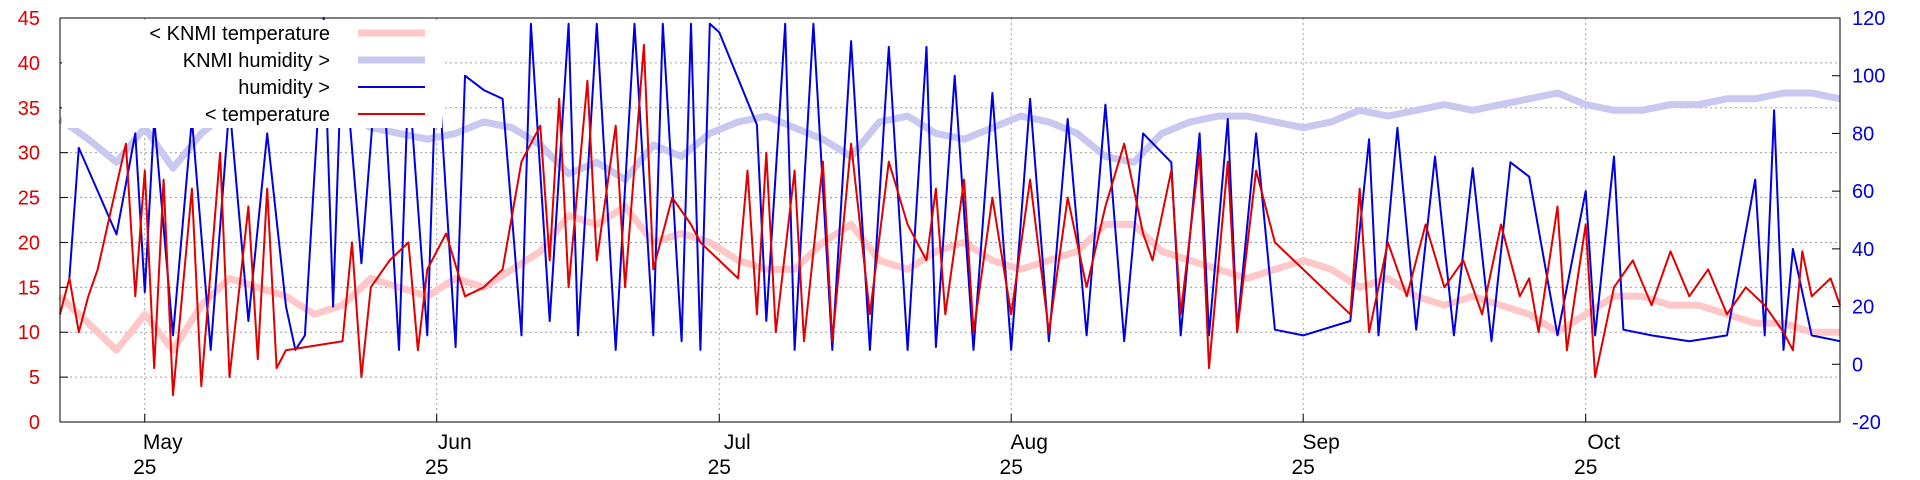 This screenshot has height=480, width=1920. I want to click on right-tick-label: 100, so click(1868, 77).